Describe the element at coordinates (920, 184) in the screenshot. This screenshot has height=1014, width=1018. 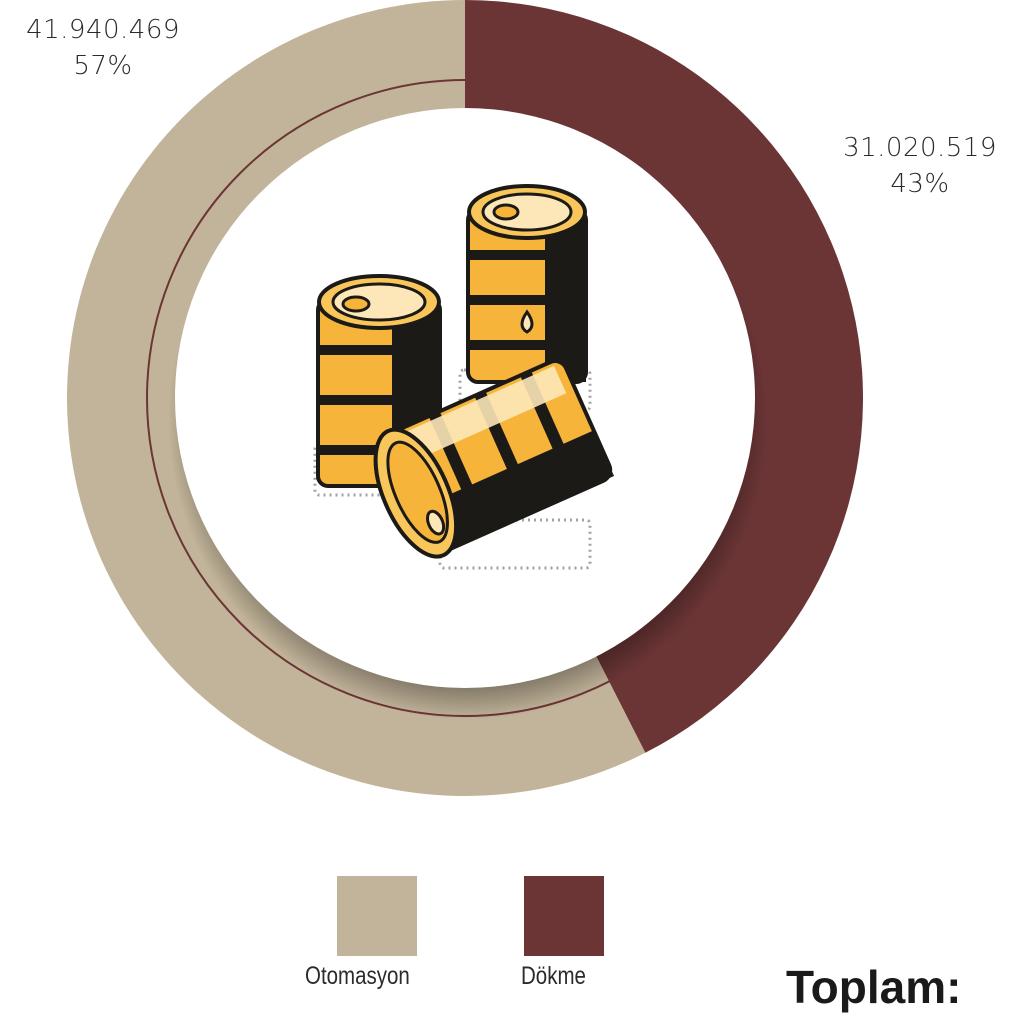
I see `slice-percent-dokme: 43%` at that location.